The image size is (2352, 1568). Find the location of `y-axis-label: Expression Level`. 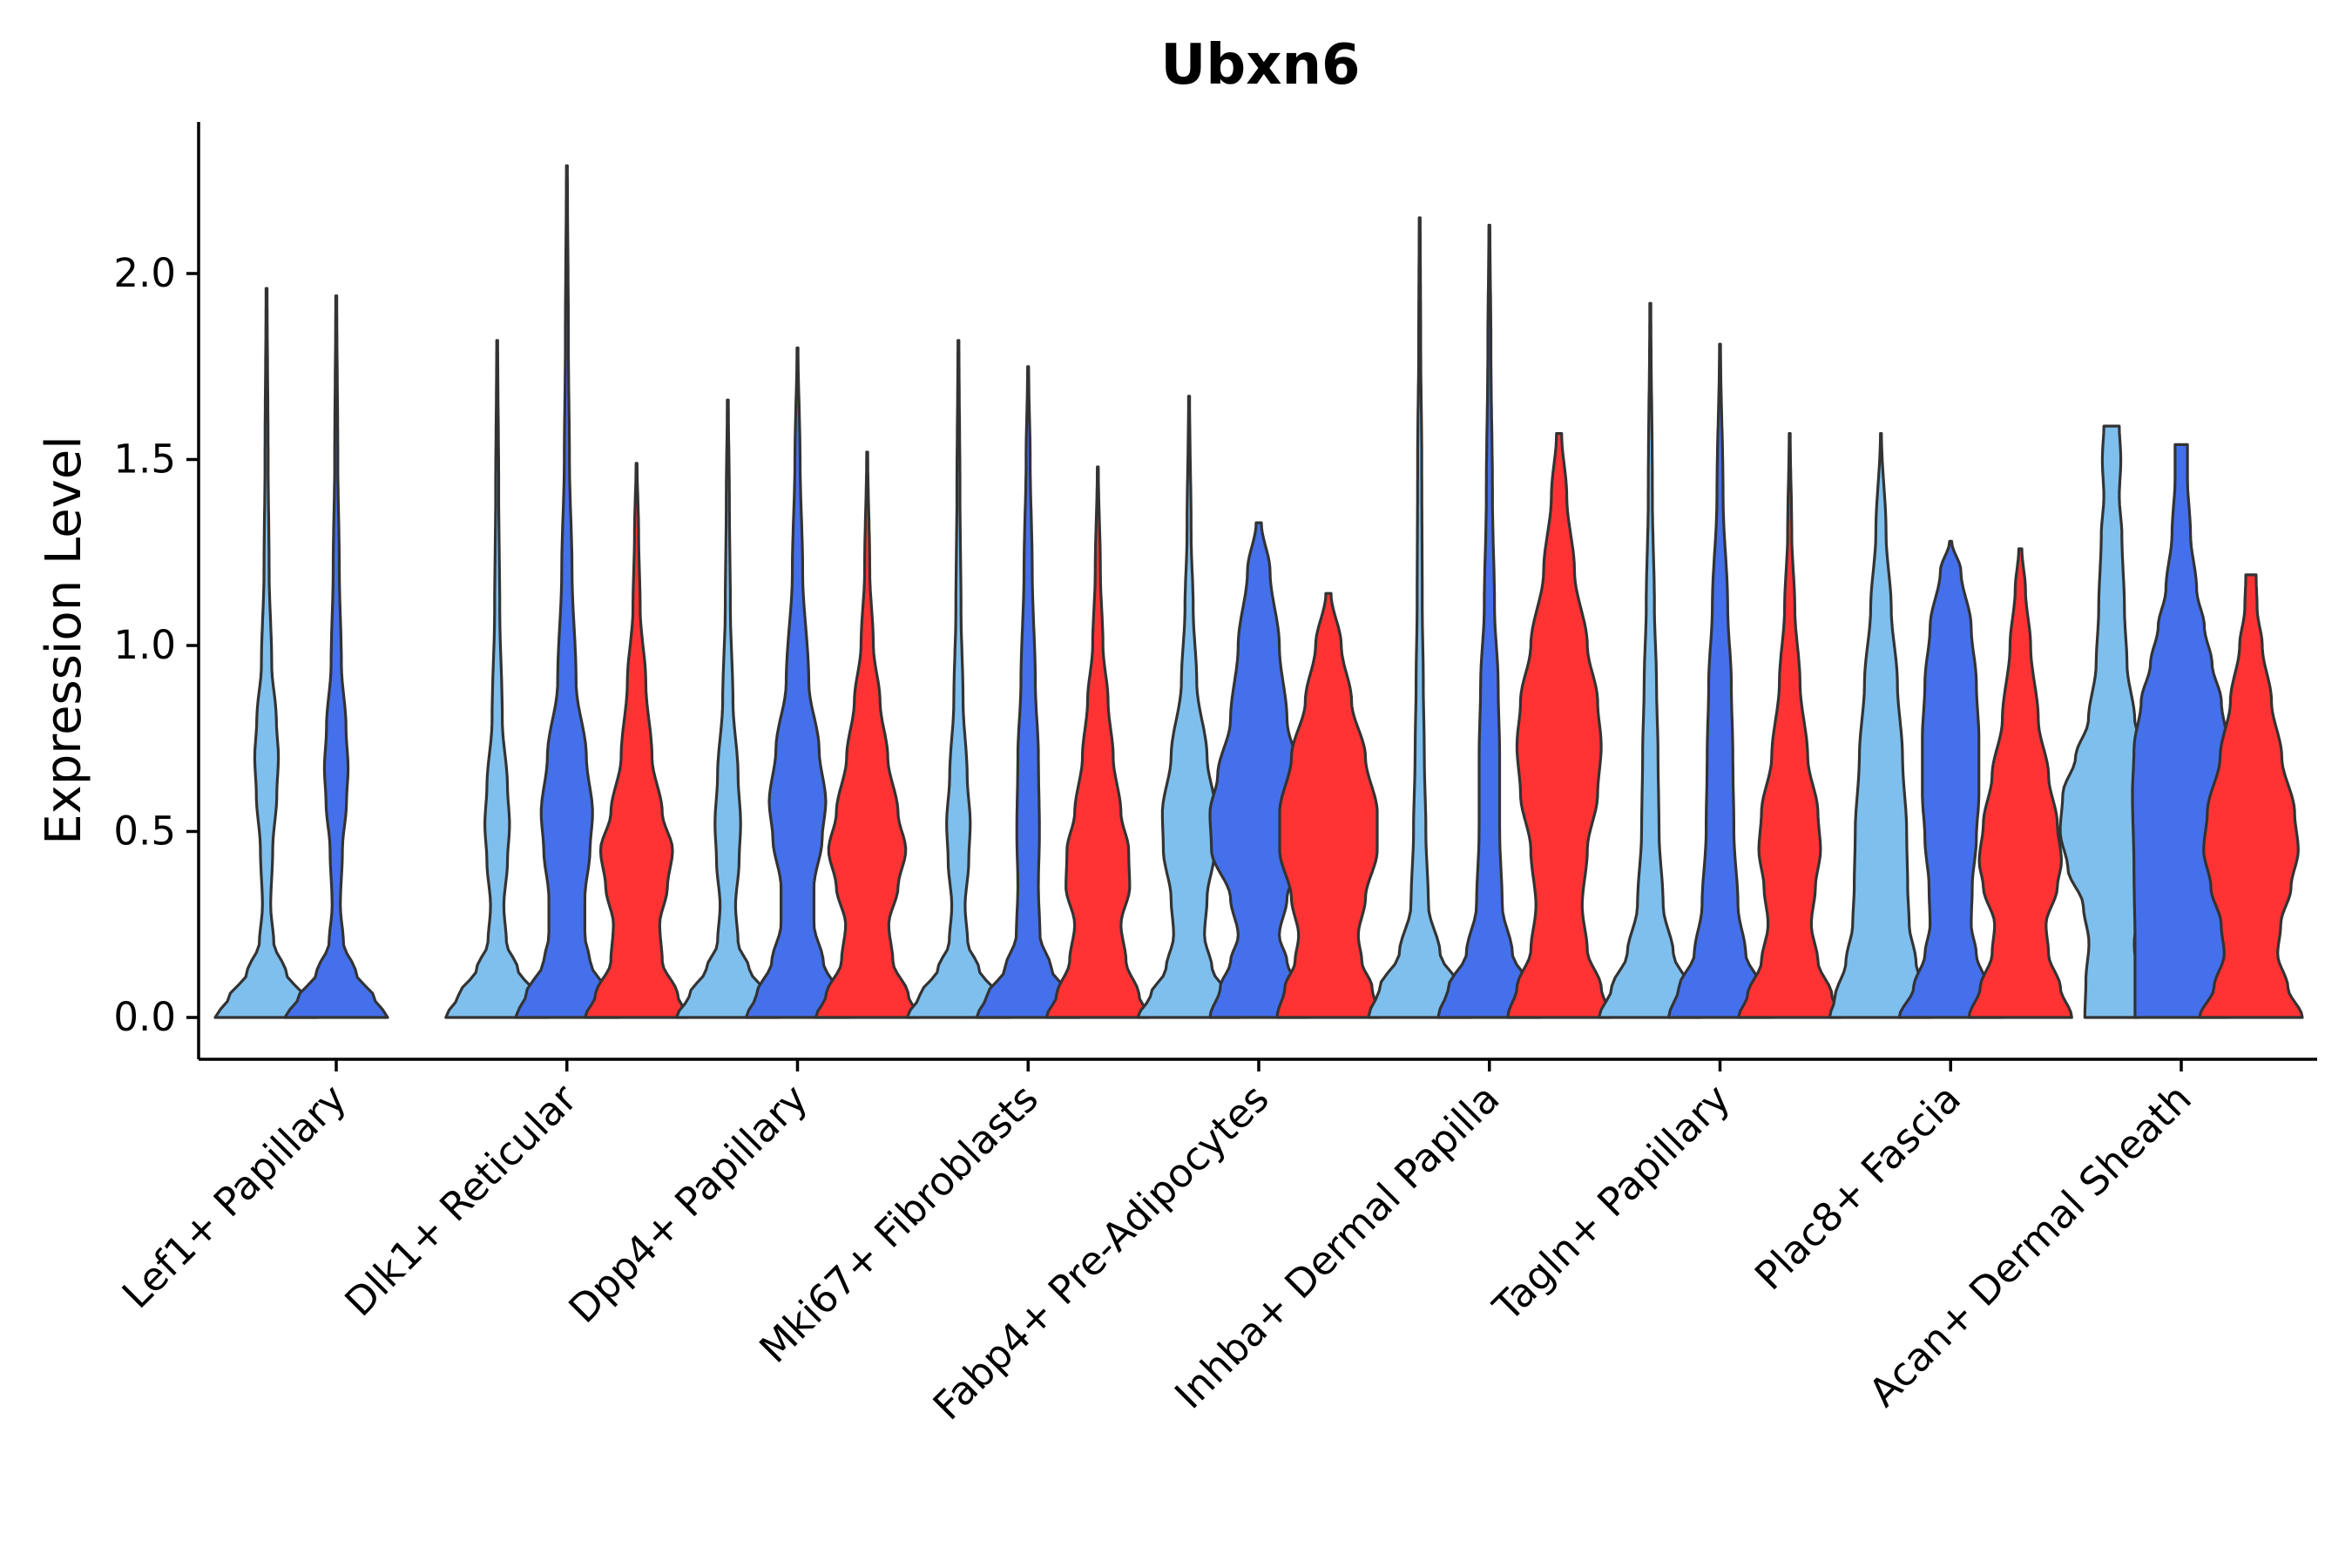

y-axis-label: Expression Level is located at coordinates (64, 640).